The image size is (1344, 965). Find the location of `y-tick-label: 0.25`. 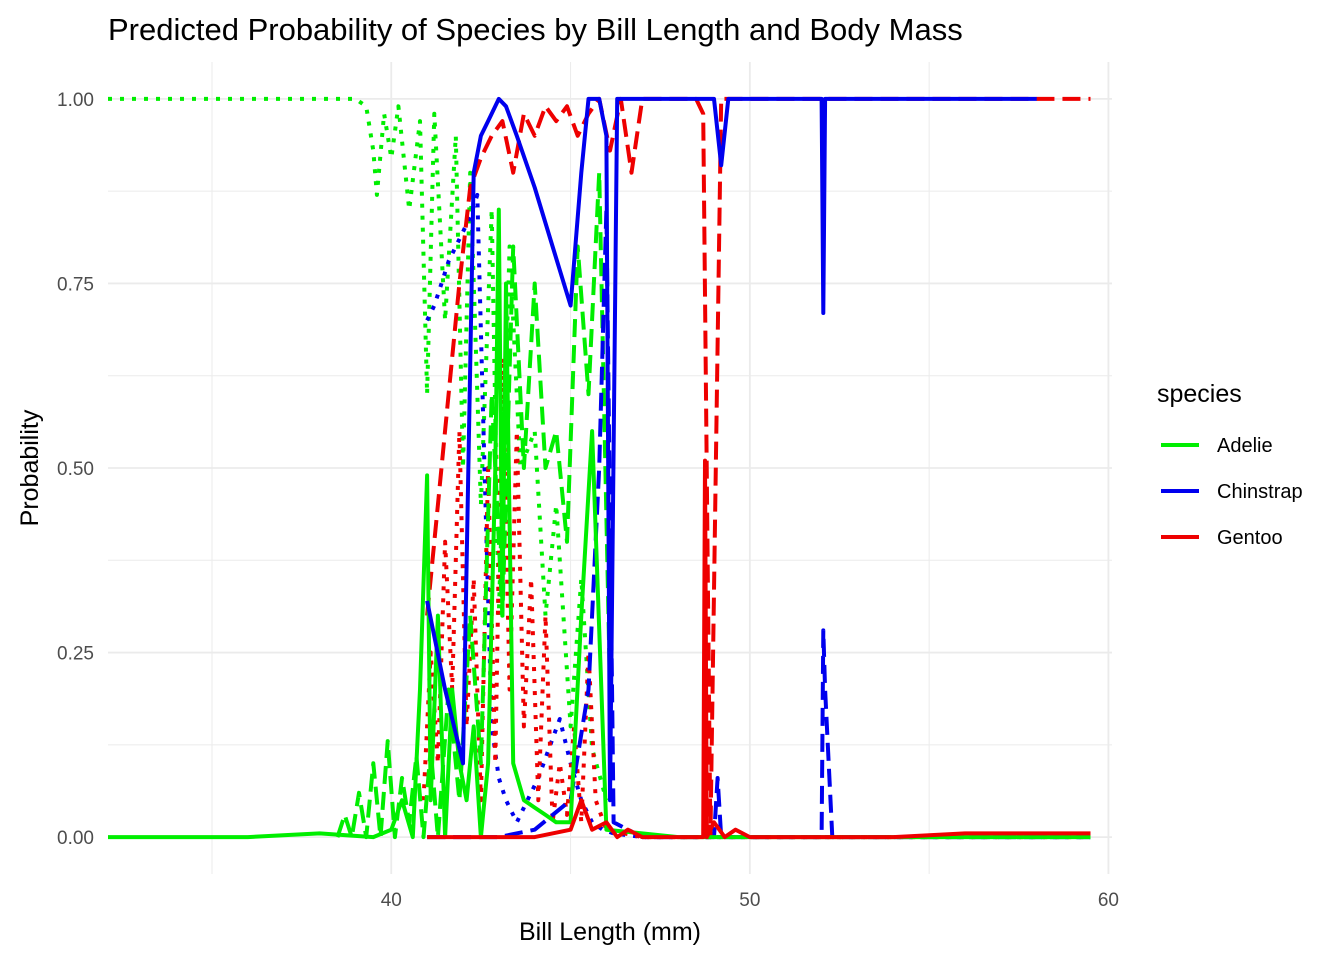

y-tick-label: 0.25 is located at coordinates (75, 654).